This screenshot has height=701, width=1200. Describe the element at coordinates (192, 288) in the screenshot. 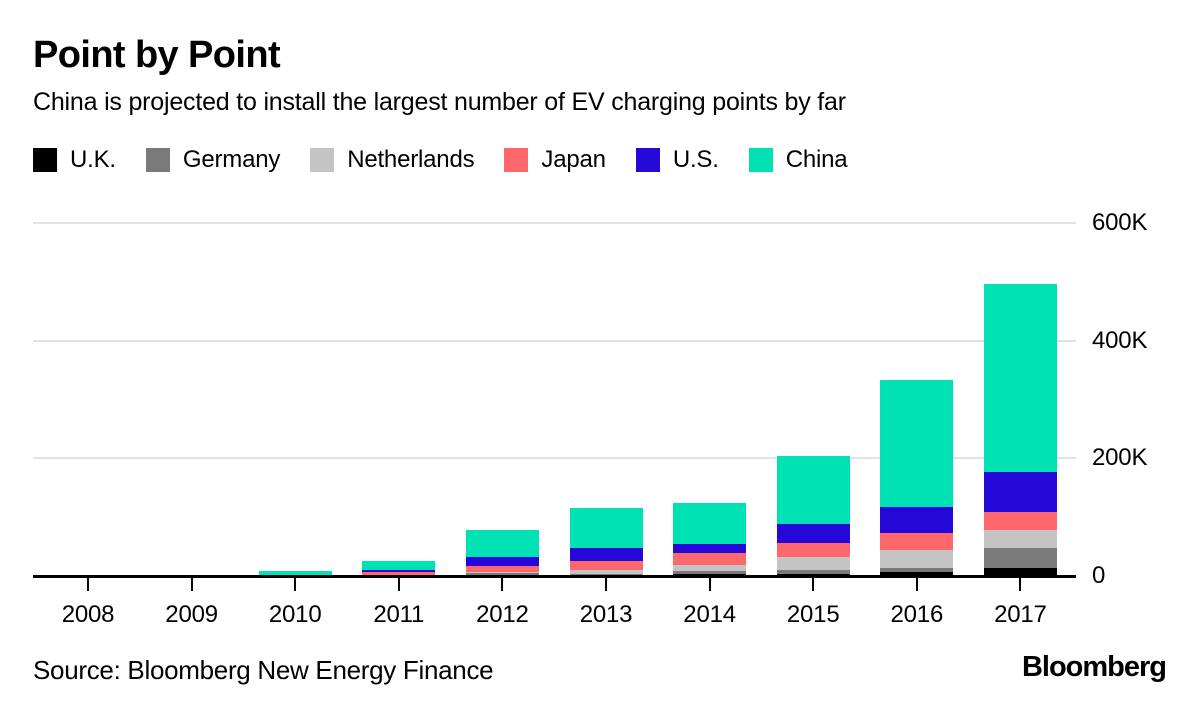

I see `bar-2009` at that location.